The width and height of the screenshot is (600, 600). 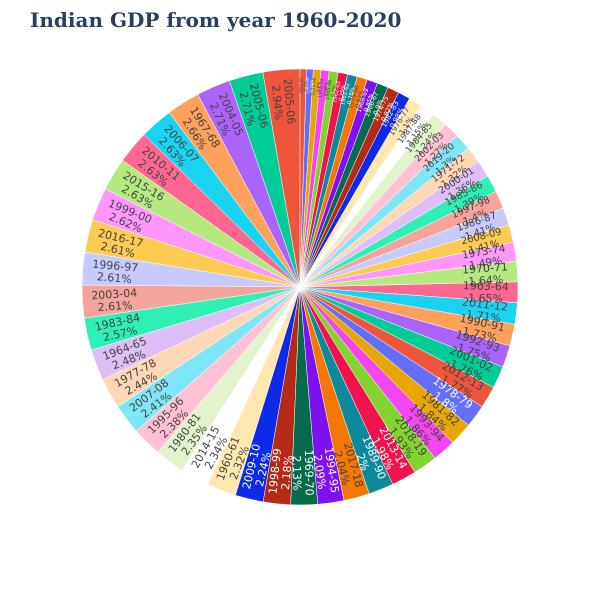 I want to click on pie-slice-label-1972-73: 1972-730.66%, so click(x=323, y=88).